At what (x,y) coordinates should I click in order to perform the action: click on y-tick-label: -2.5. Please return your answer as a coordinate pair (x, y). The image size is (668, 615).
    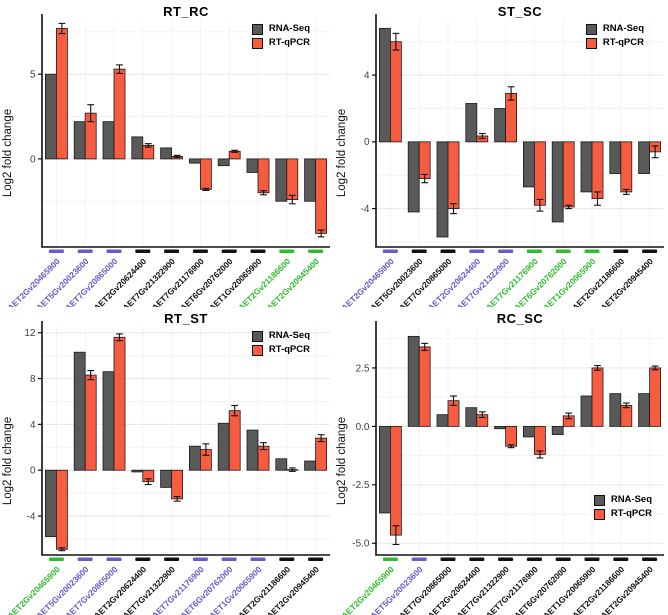
    Looking at the image, I should click on (361, 485).